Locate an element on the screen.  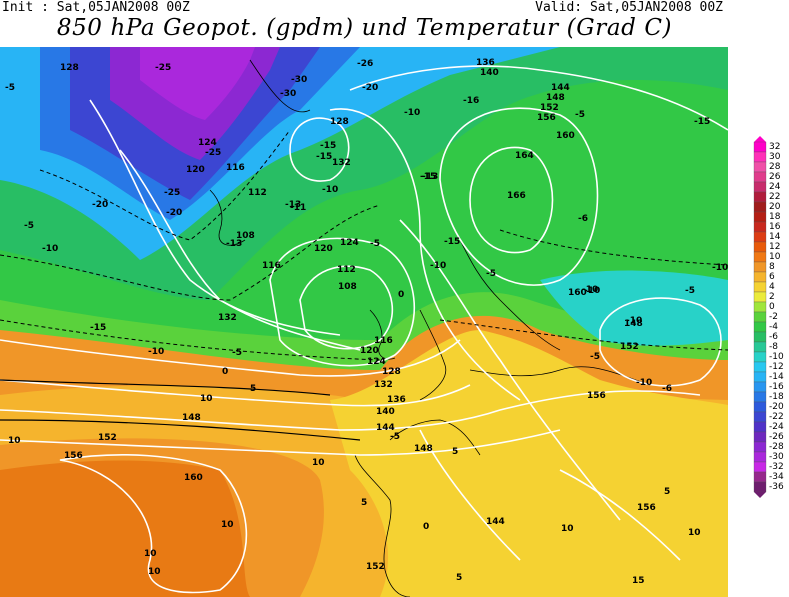
colorbar-tick-label: 8 is located at coordinates (772, 267).